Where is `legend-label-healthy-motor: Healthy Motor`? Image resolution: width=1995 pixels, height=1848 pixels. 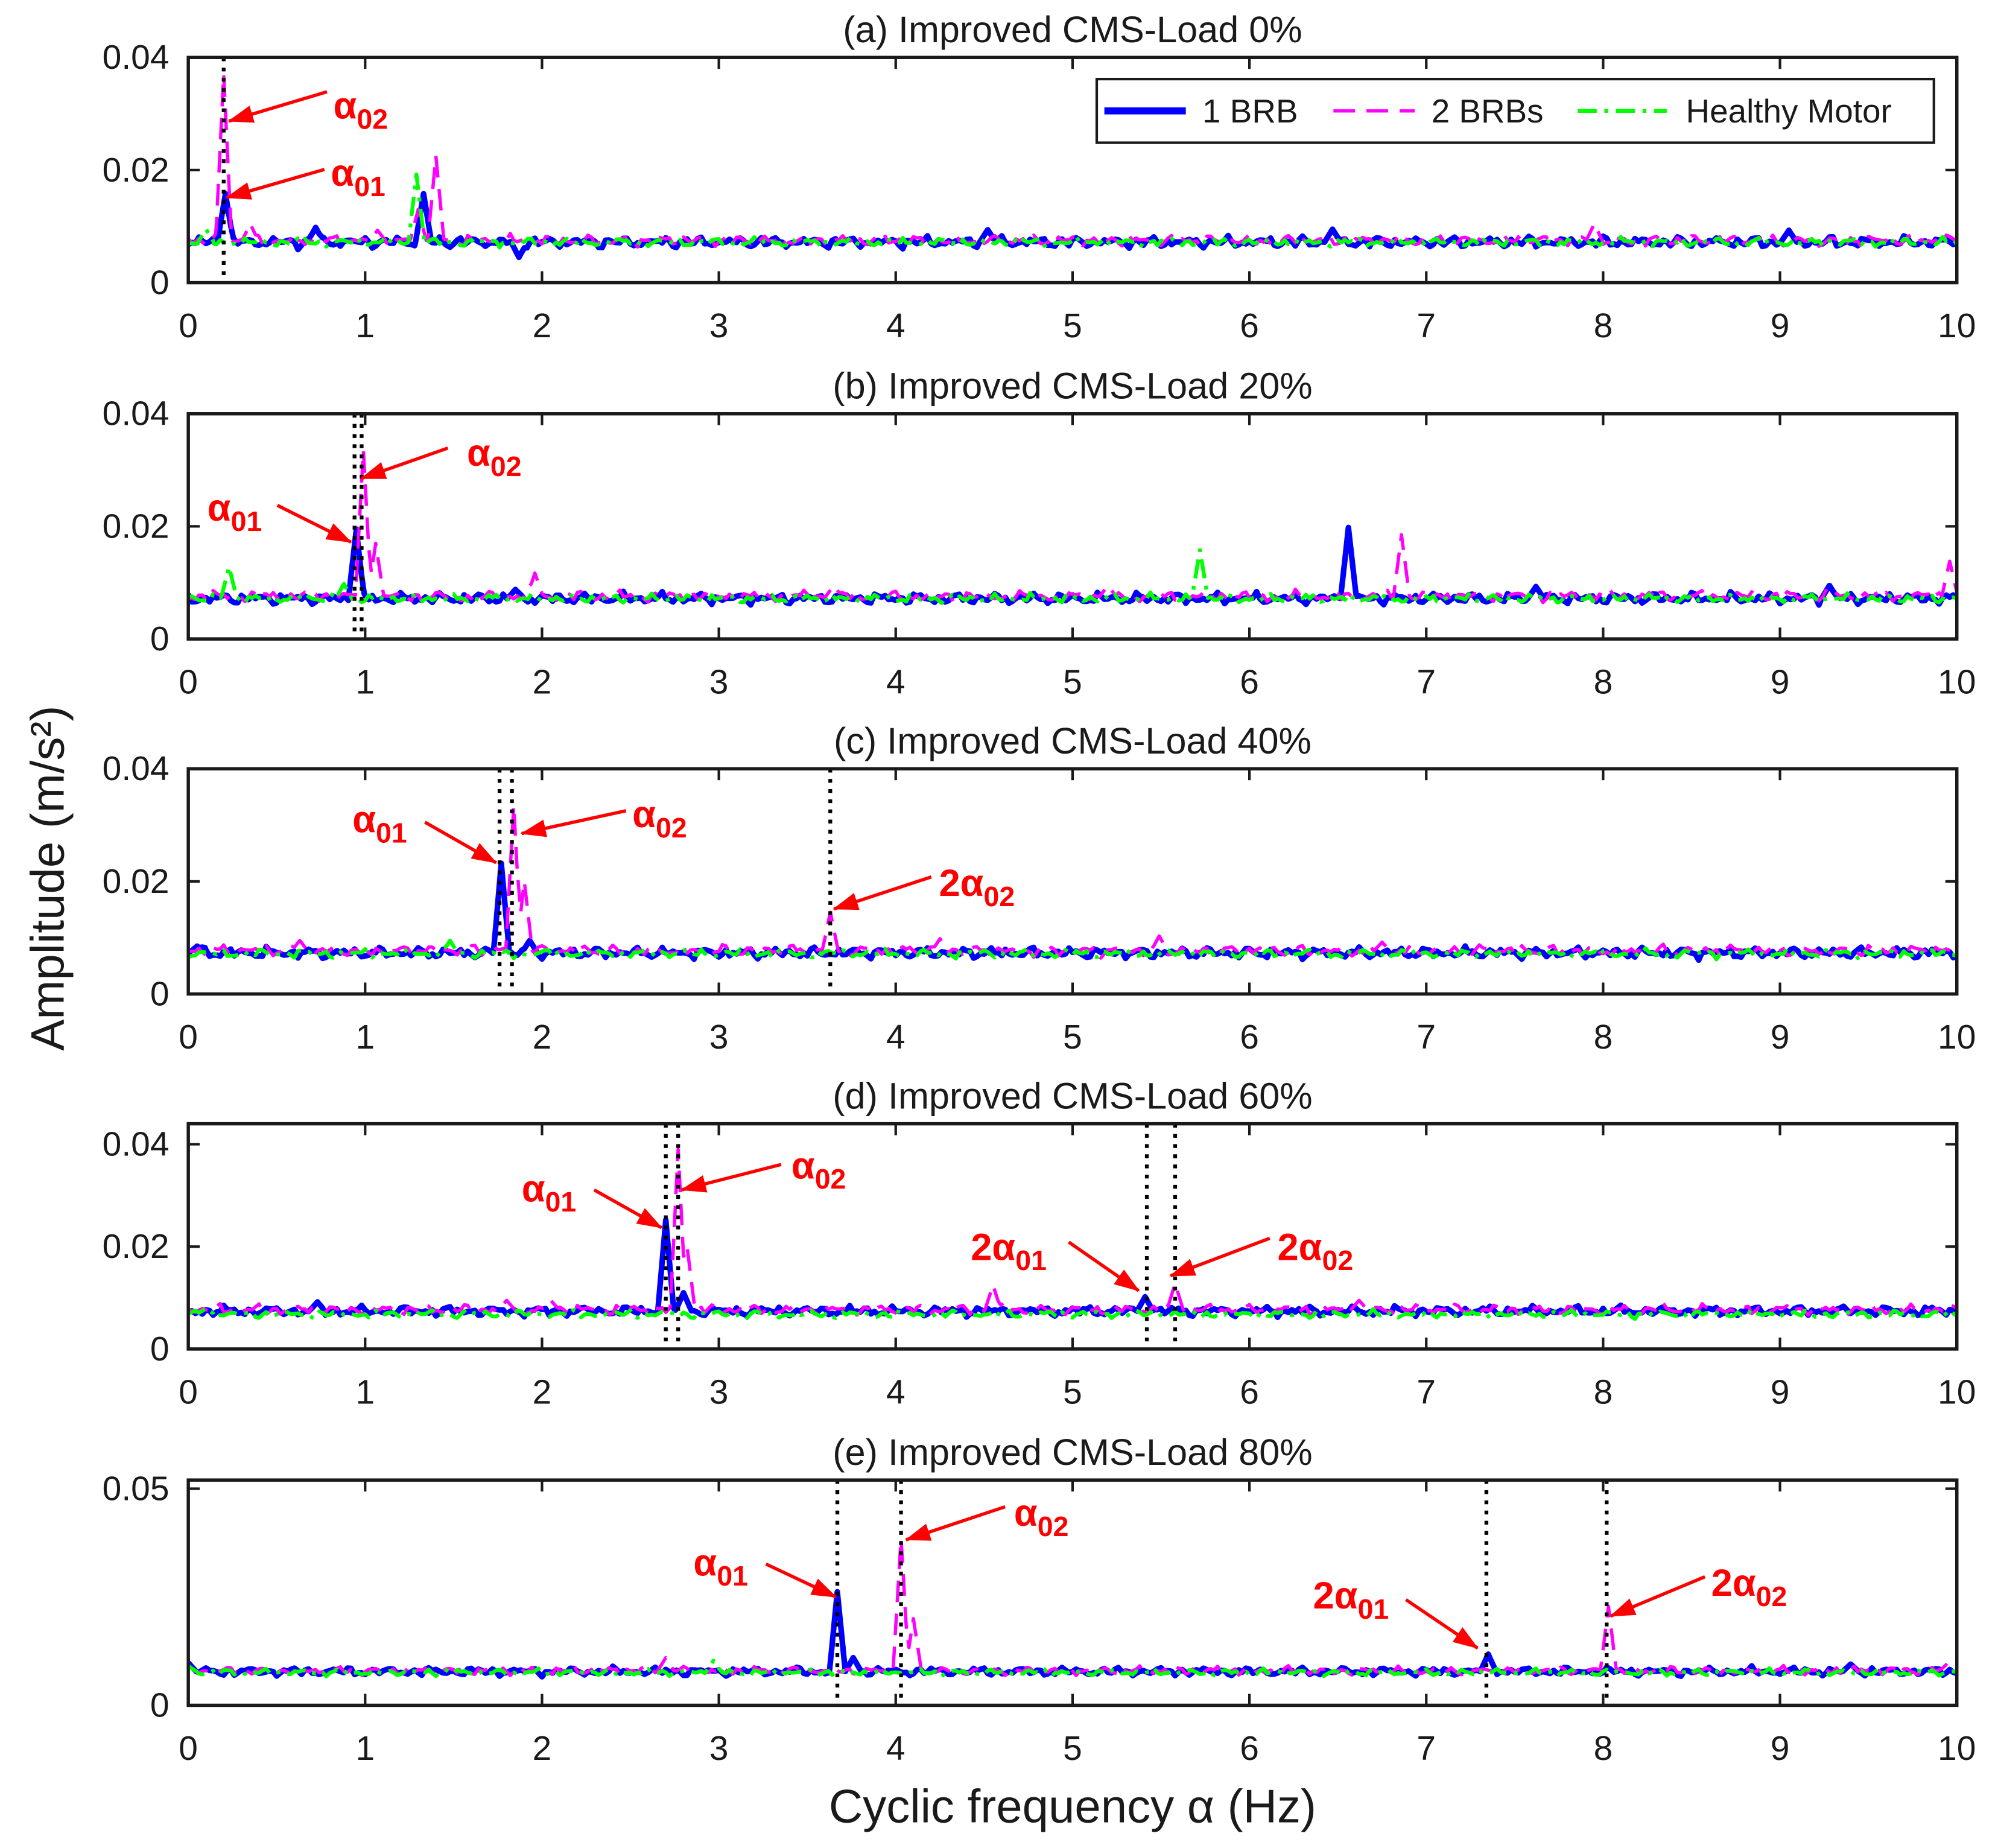
legend-label-healthy-motor: Healthy Motor is located at coordinates (1788, 111).